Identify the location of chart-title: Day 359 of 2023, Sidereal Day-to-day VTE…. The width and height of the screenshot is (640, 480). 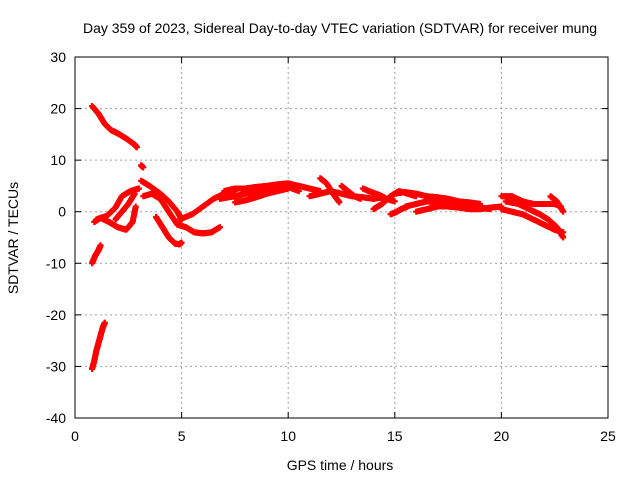
(340, 28).